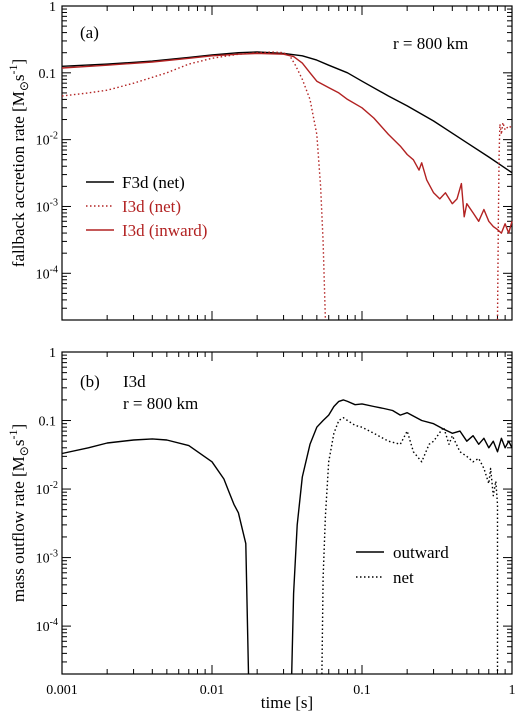  Describe the element at coordinates (18, 443) in the screenshot. I see `panel-b-ylabel-s: s` at that location.